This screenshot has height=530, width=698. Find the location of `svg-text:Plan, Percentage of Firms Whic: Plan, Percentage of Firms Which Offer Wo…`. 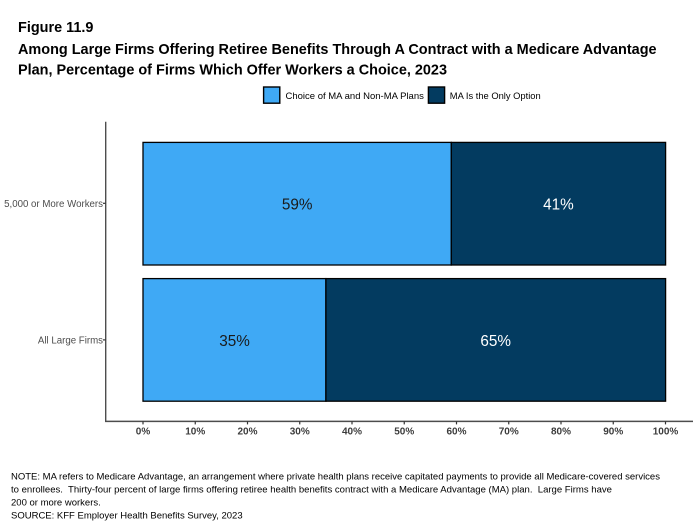

svg-text:Plan, Percentage of Firms Whic: Plan, Percentage of Firms Which Offer Wo… is located at coordinates (232, 71).